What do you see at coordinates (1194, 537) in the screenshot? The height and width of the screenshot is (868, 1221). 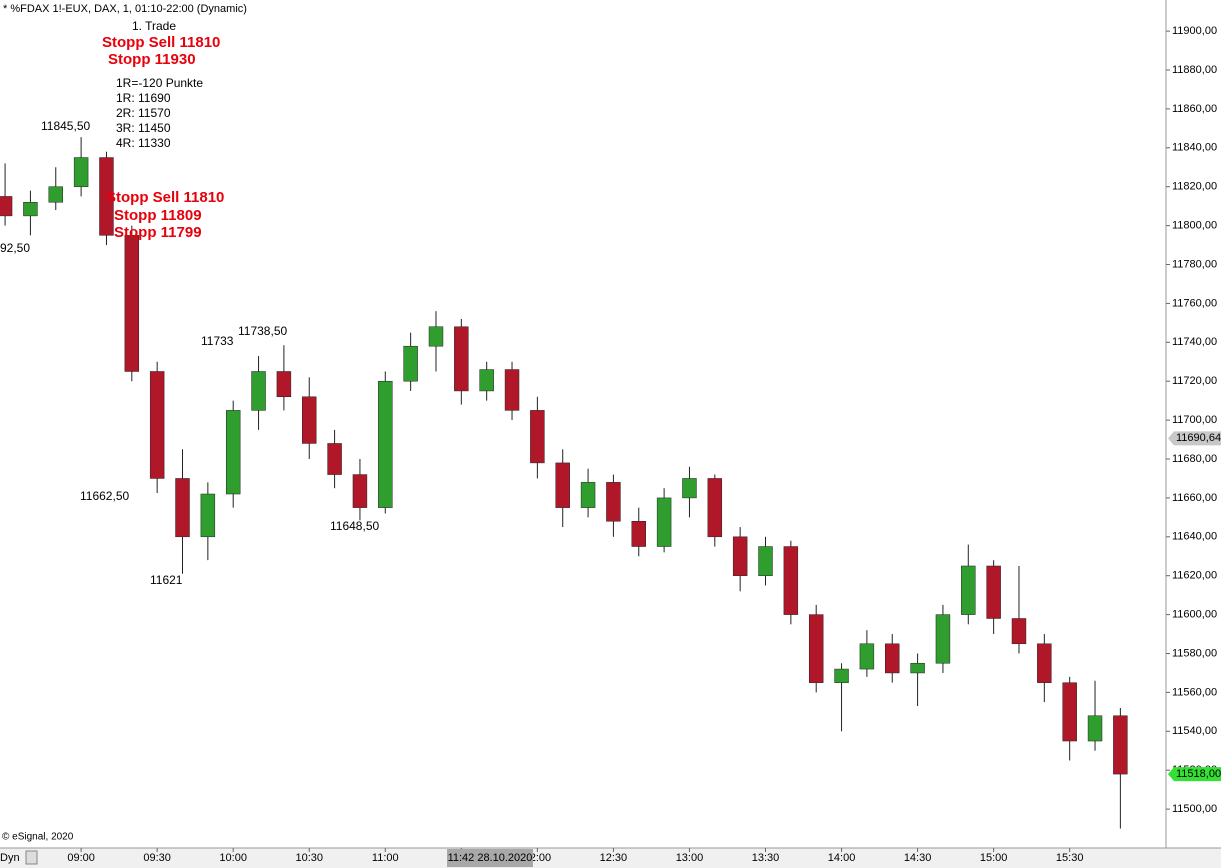 I see `y-tick-label: 11640,00` at bounding box center [1194, 537].